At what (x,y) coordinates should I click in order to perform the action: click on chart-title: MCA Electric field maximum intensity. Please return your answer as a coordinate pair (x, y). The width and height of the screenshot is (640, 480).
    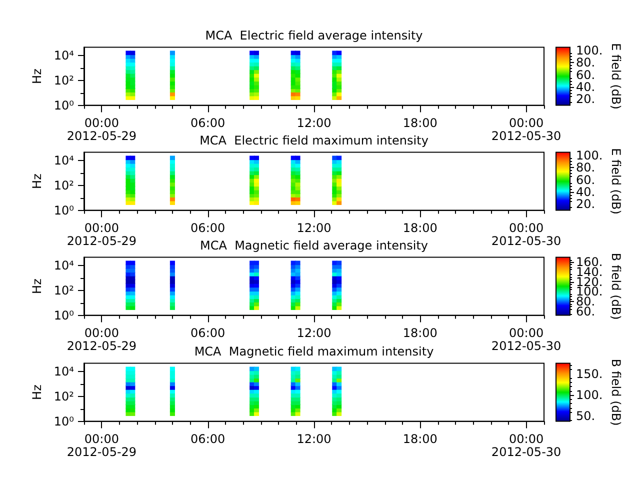
    Looking at the image, I should click on (314, 141).